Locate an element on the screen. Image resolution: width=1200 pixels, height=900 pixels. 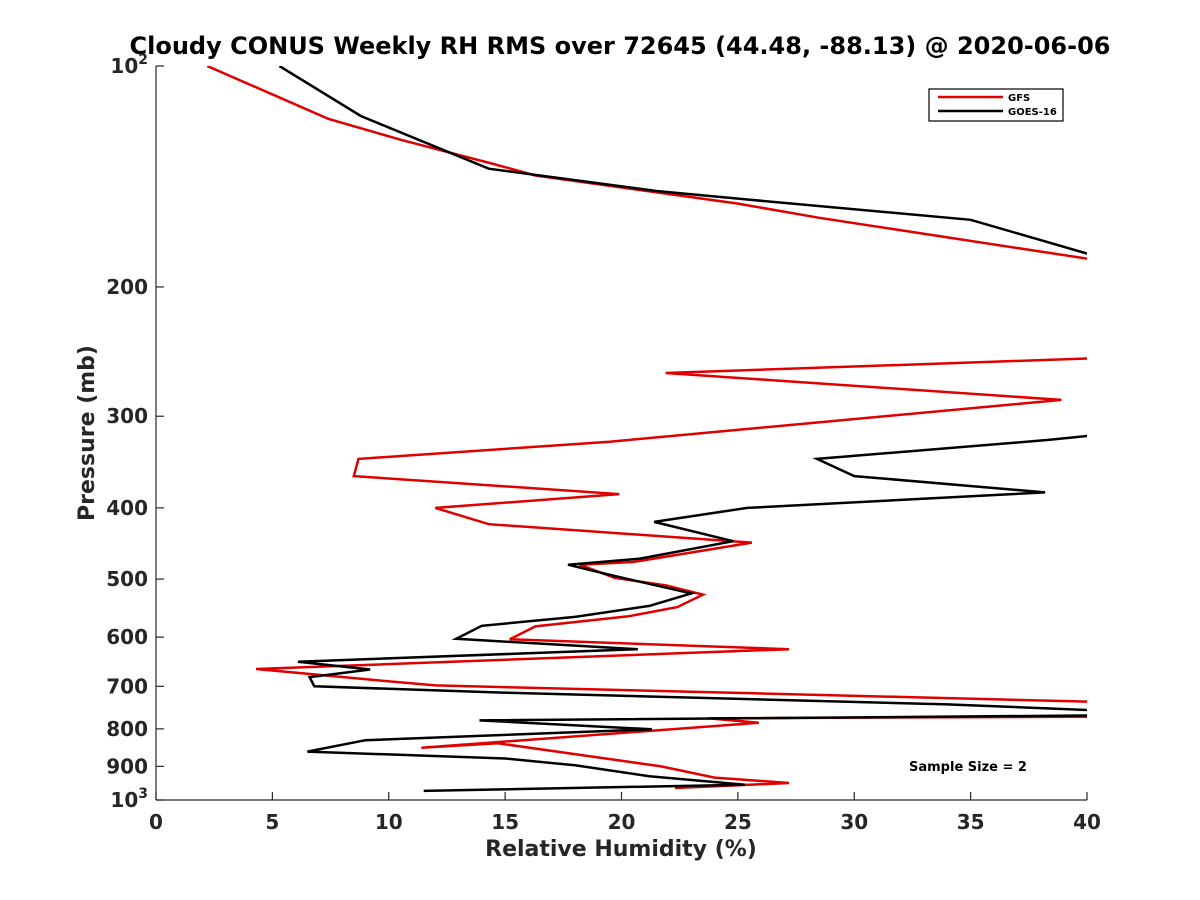
y-tick-label: 200 is located at coordinates (127, 287).